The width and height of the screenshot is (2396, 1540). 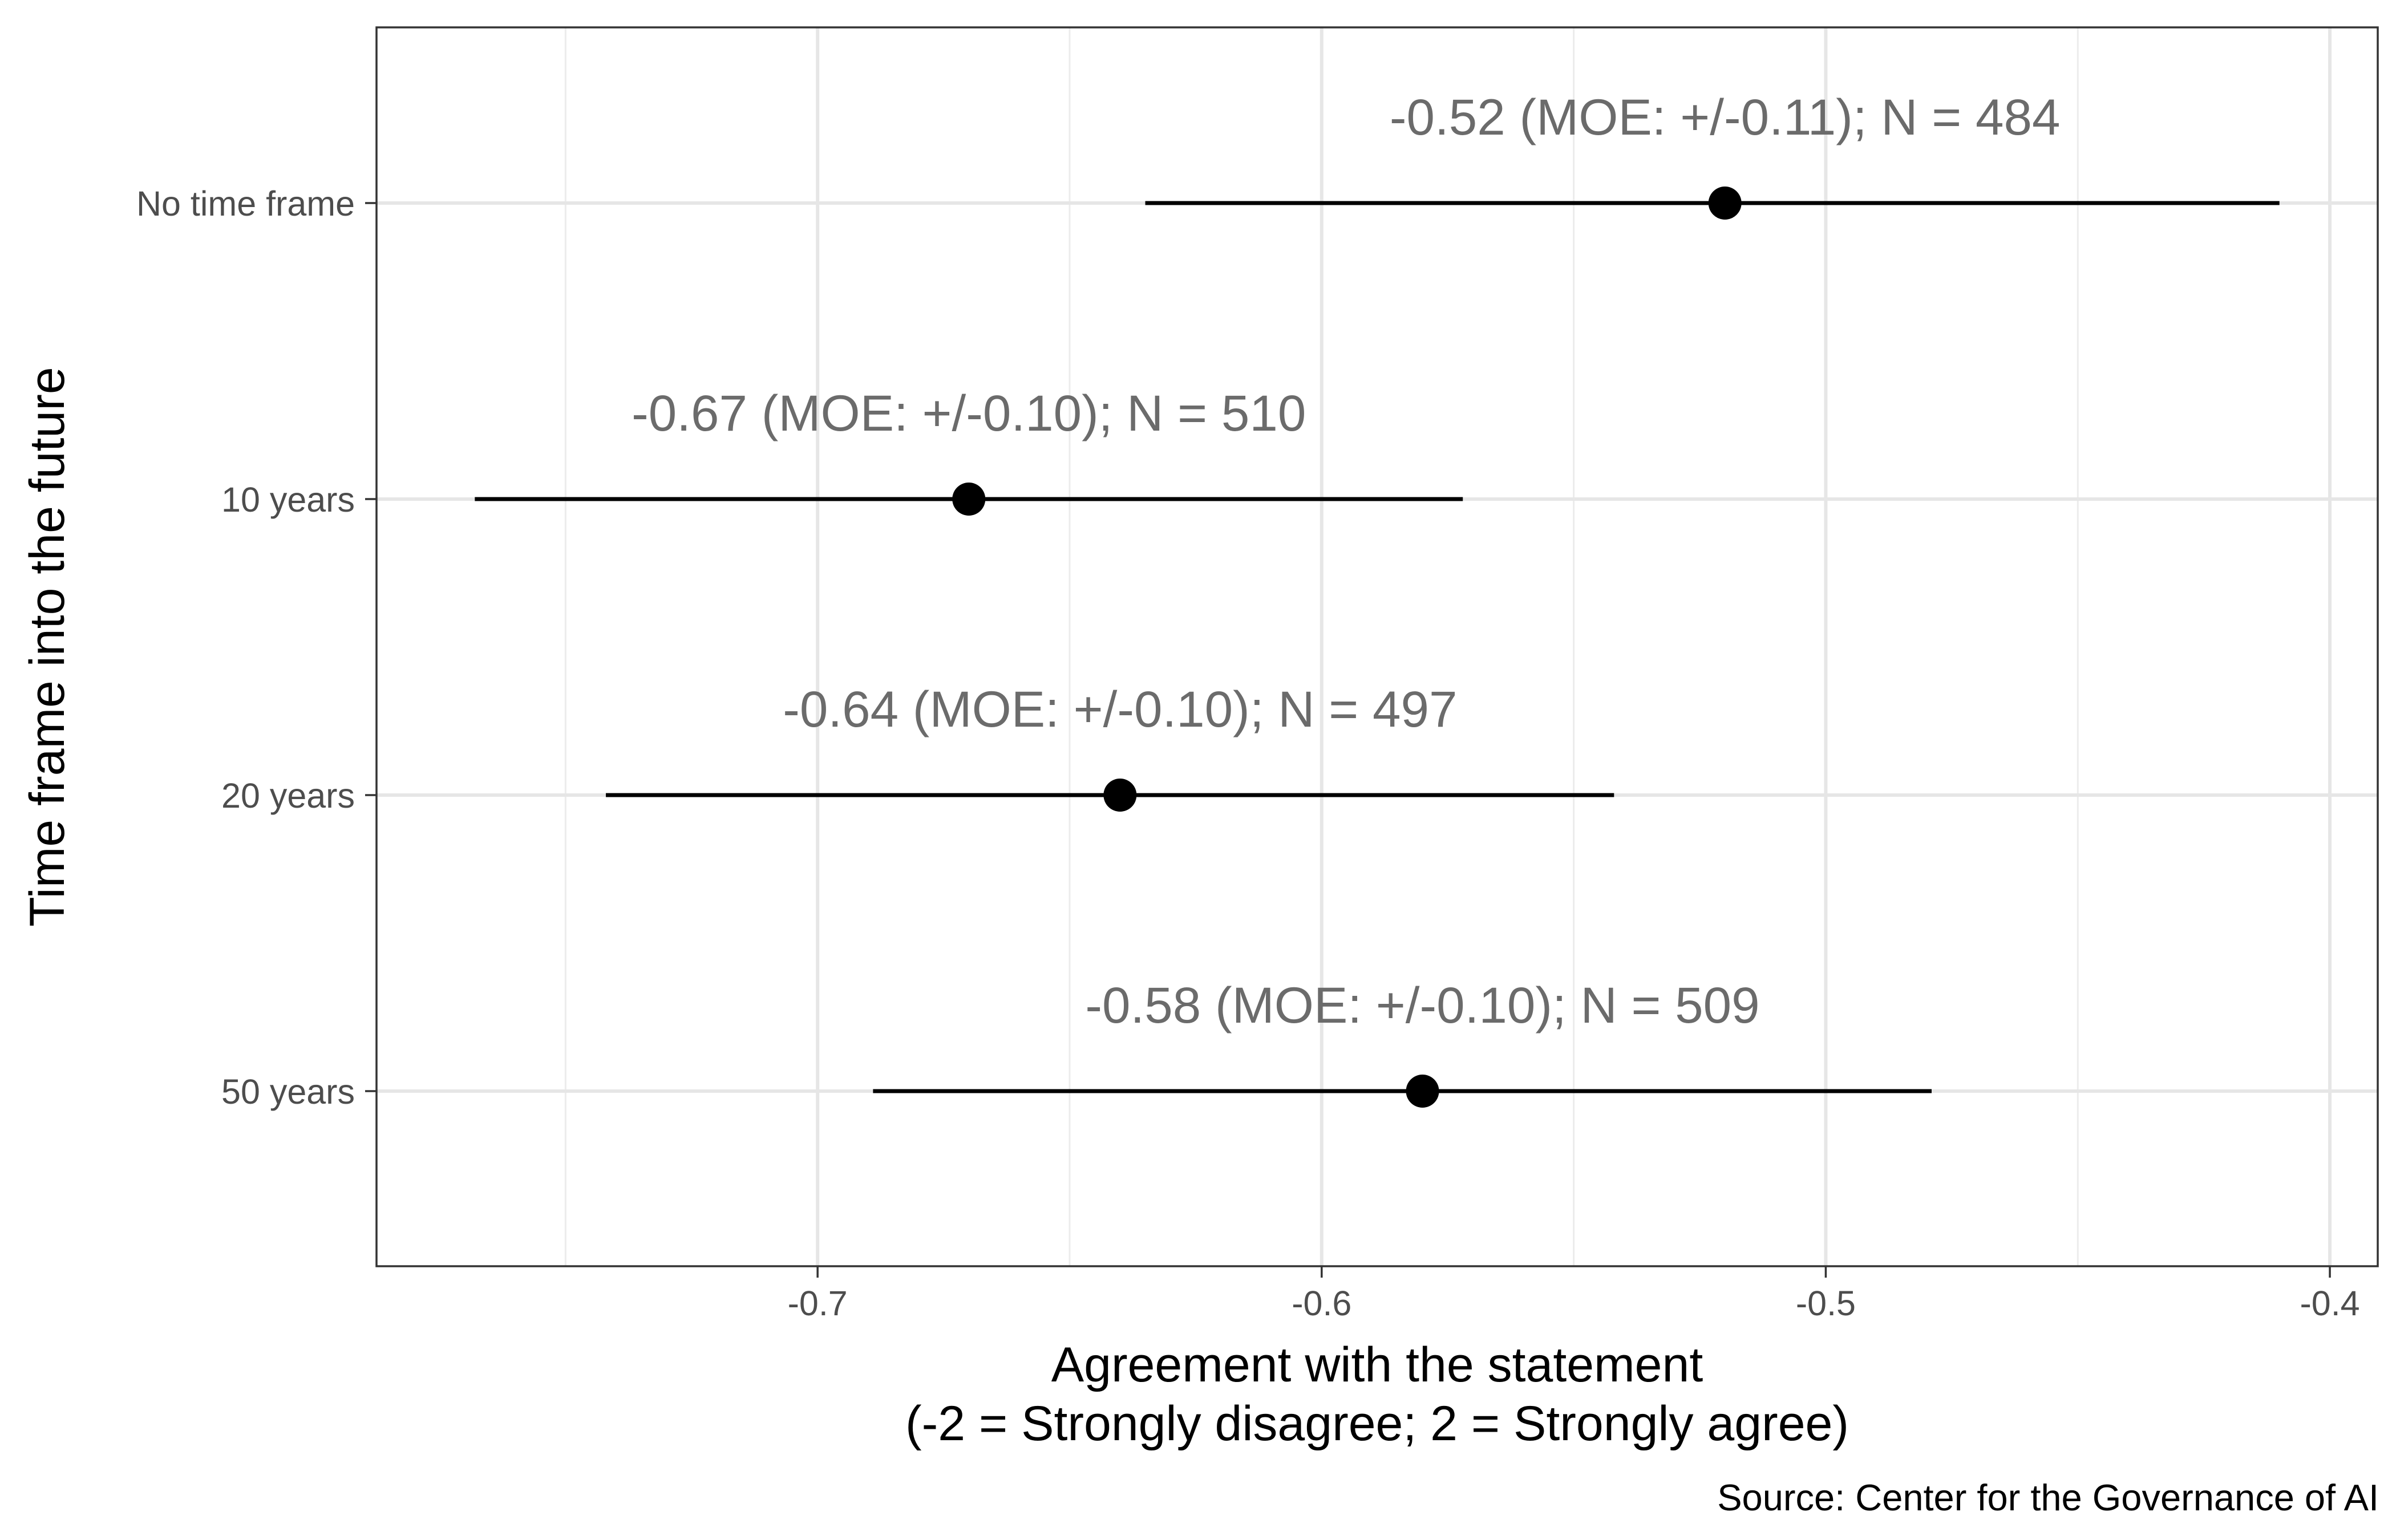 I want to click on data-label: -0.58 (MOE: +/-0.10); N = 509, so click(x=1422, y=1005).